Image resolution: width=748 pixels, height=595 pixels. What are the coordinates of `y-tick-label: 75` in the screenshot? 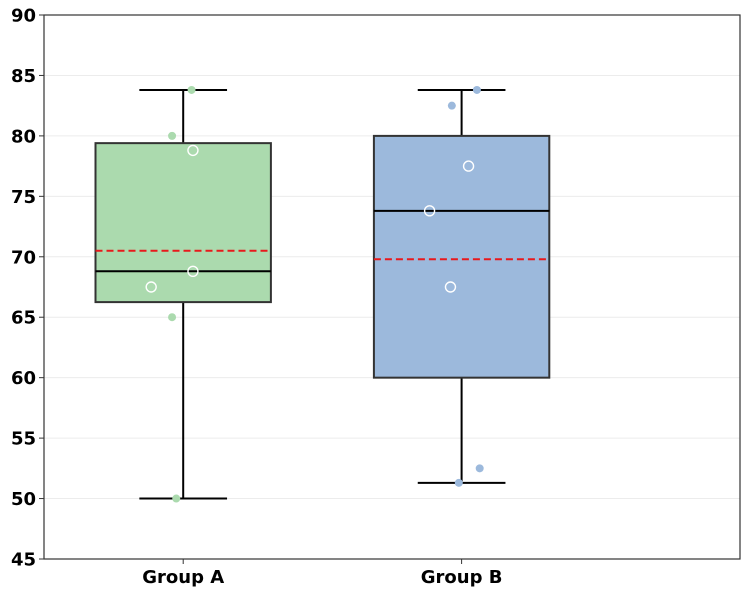 It's located at (23, 197).